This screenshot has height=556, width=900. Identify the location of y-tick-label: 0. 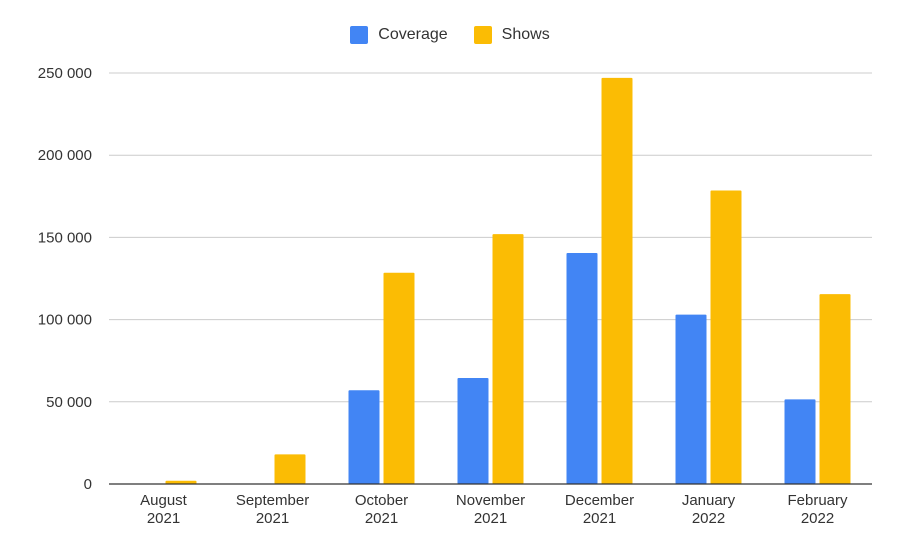
(88, 484).